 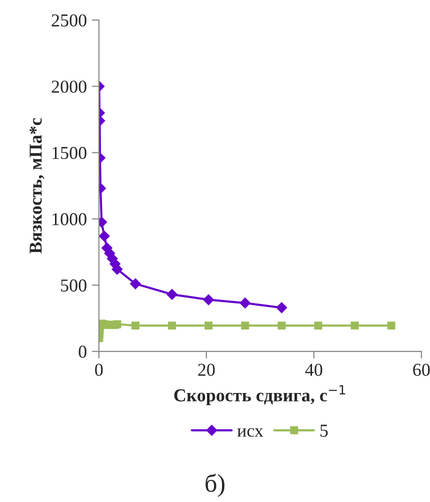 I want to click on legend-label: исх, so click(x=250, y=432).